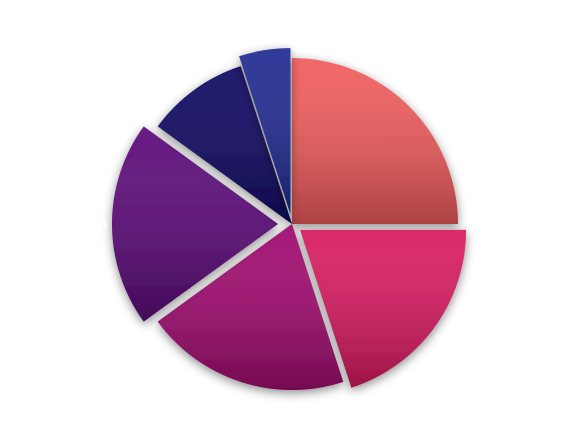 The height and width of the screenshot is (432, 577). What do you see at coordinates (261, 27) in the screenshot?
I see `data-label: 5 %` at bounding box center [261, 27].